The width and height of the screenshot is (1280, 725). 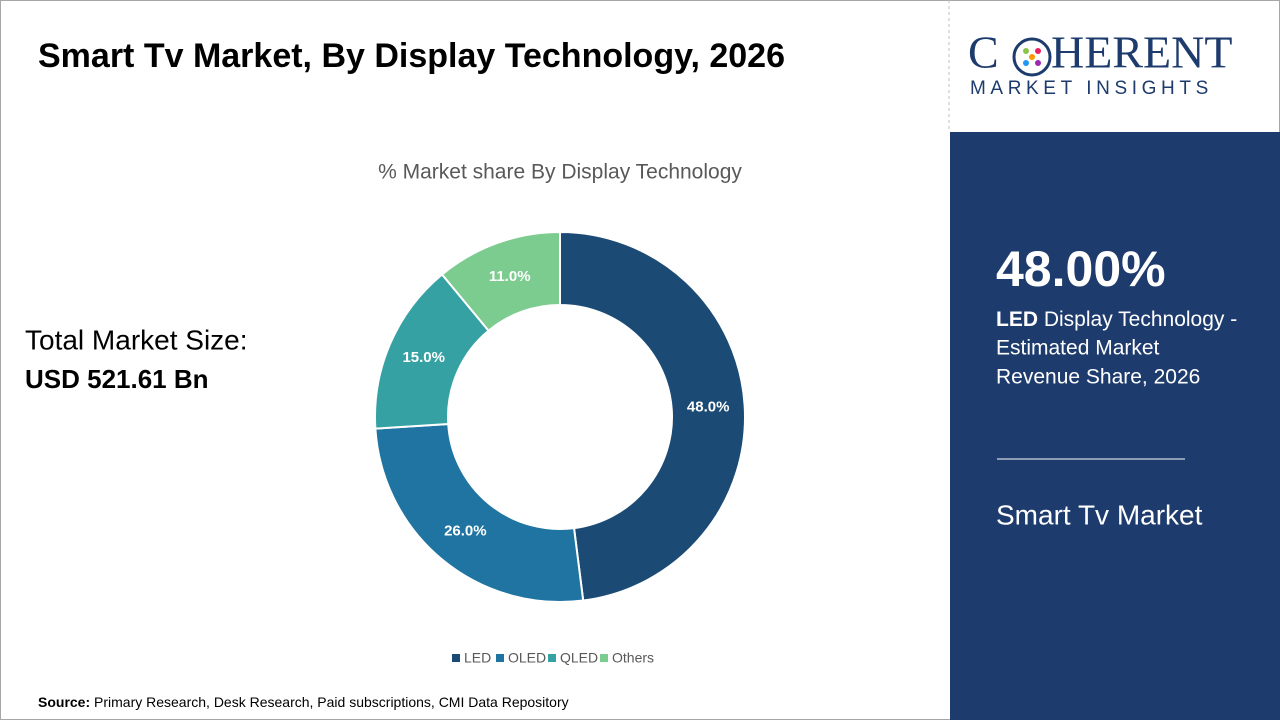 What do you see at coordinates (117, 379) in the screenshot?
I see `market-size-value: USD 521.61 Bn` at bounding box center [117, 379].